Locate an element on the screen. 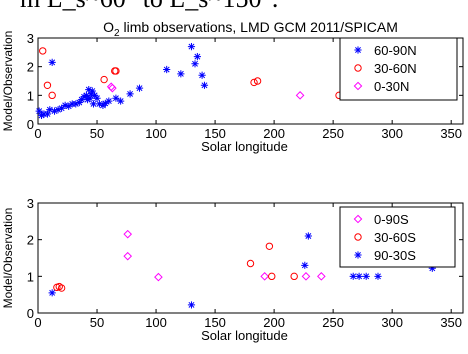 The height and width of the screenshot is (354, 468). legend-label: 0-90S is located at coordinates (391, 219).